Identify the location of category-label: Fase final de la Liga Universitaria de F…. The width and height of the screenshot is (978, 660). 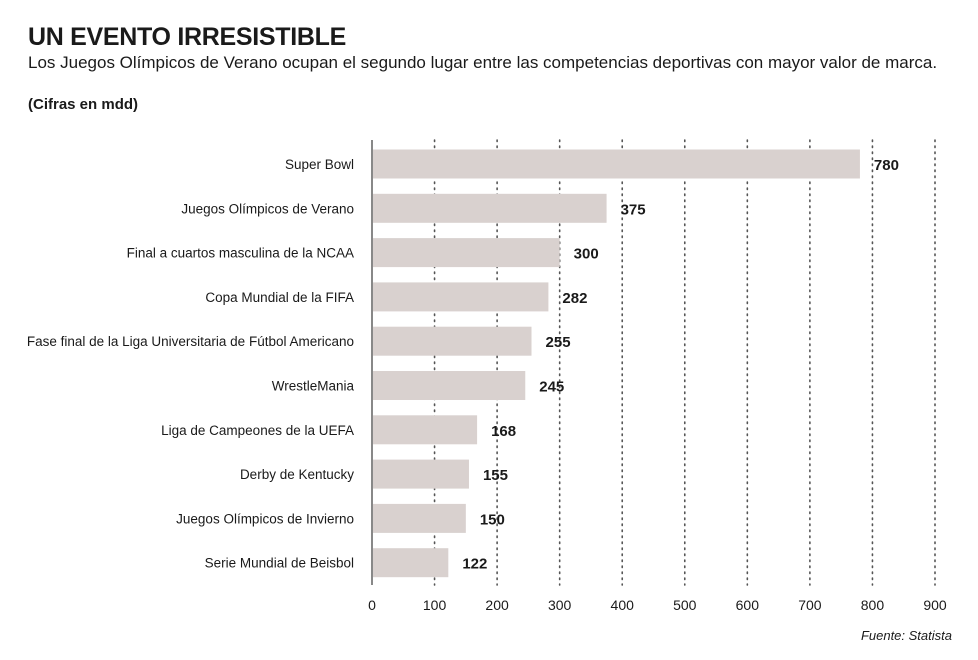
(190, 341).